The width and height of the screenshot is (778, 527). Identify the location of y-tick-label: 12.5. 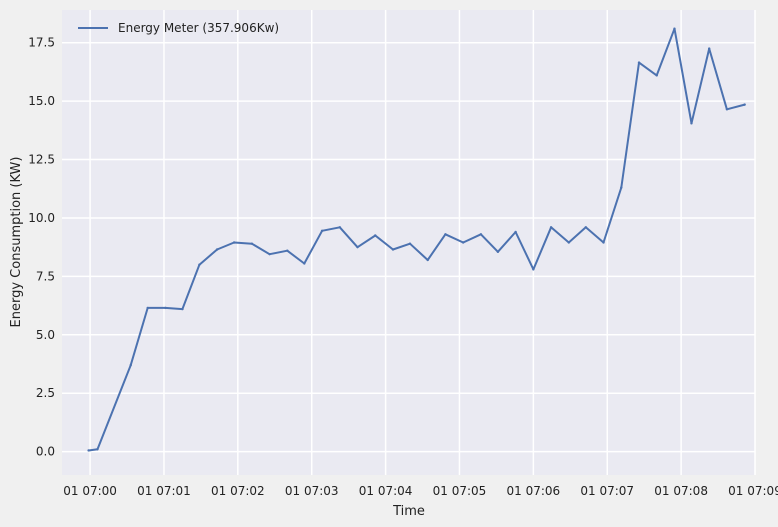
(41, 160).